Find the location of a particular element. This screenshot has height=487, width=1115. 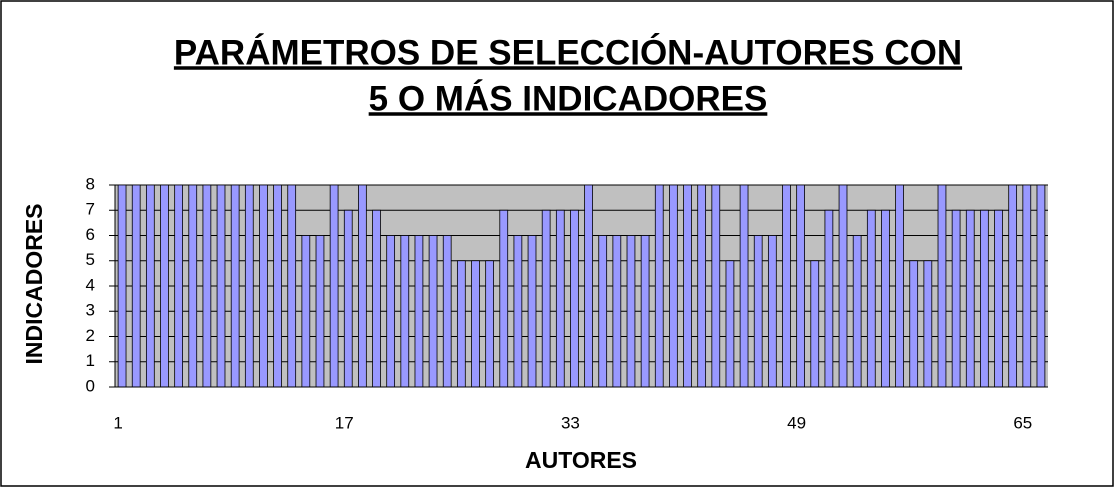

y-tick-label: 6 is located at coordinates (90, 234).